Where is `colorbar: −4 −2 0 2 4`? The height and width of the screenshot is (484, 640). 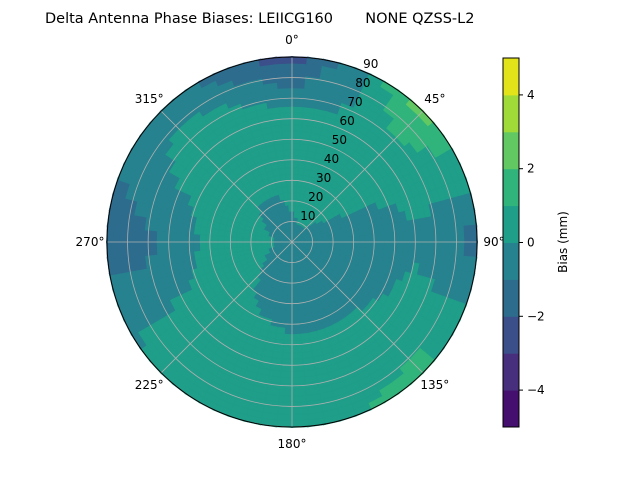 colorbar: −4 −2 0 2 4 is located at coordinates (523, 242).